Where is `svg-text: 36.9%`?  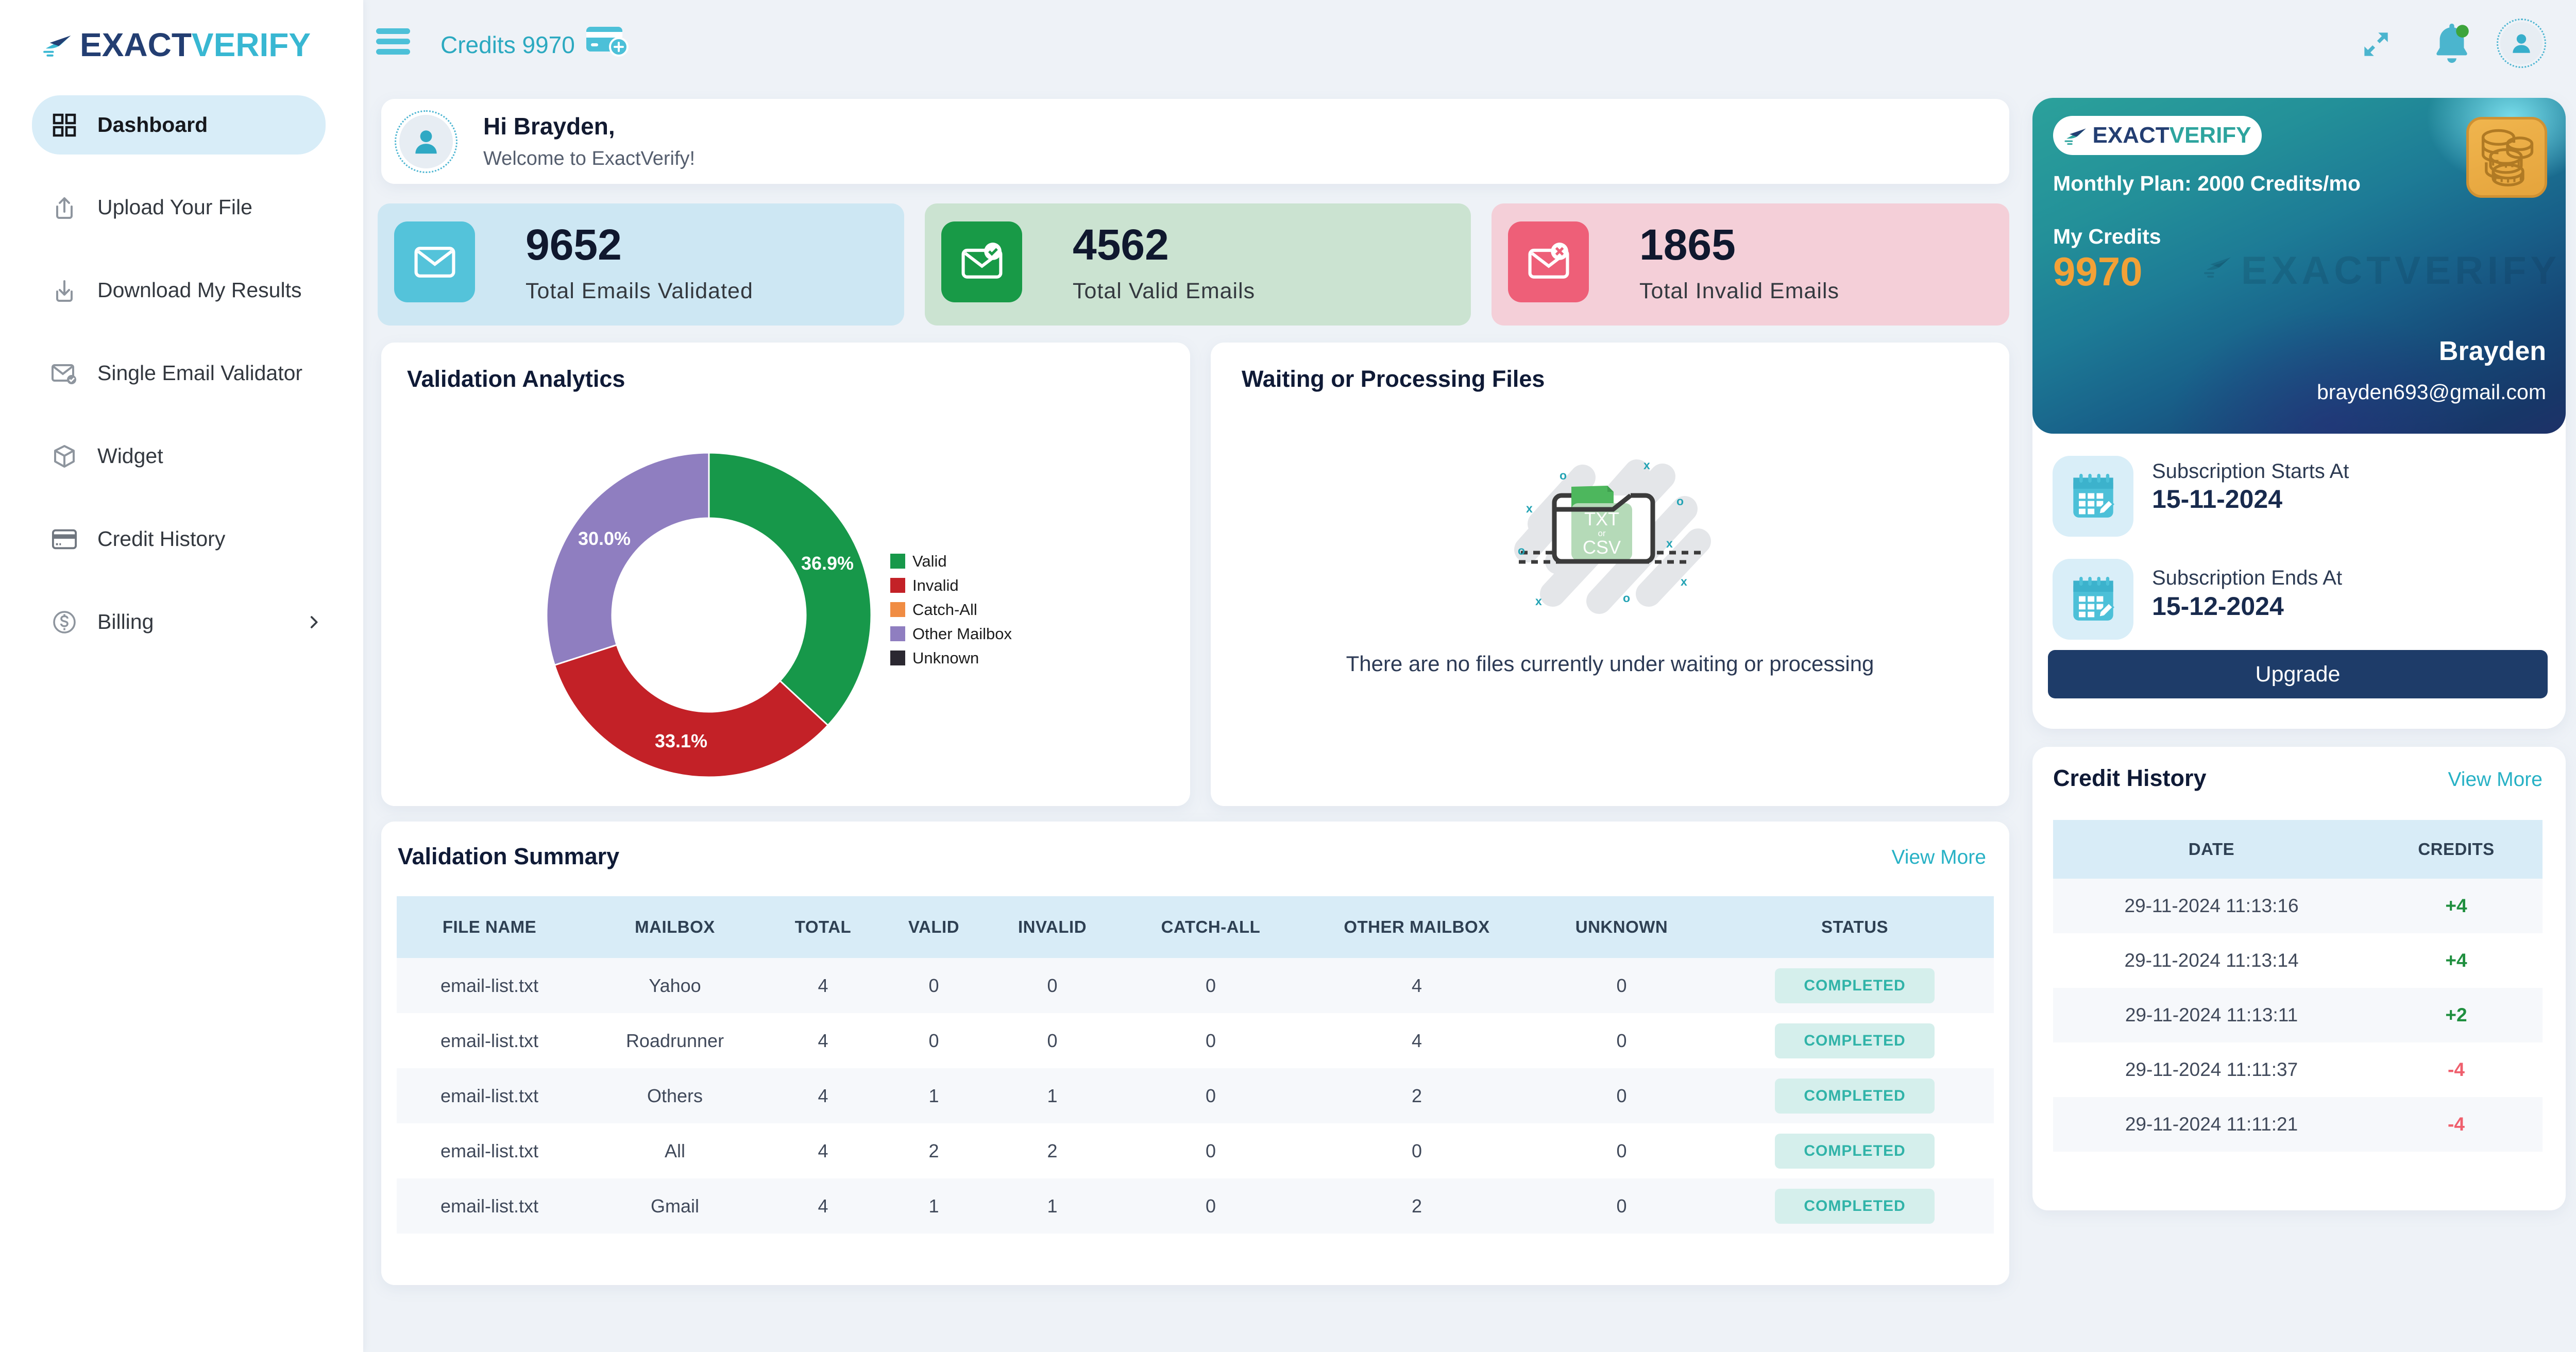 svg-text: 36.9% is located at coordinates (827, 564).